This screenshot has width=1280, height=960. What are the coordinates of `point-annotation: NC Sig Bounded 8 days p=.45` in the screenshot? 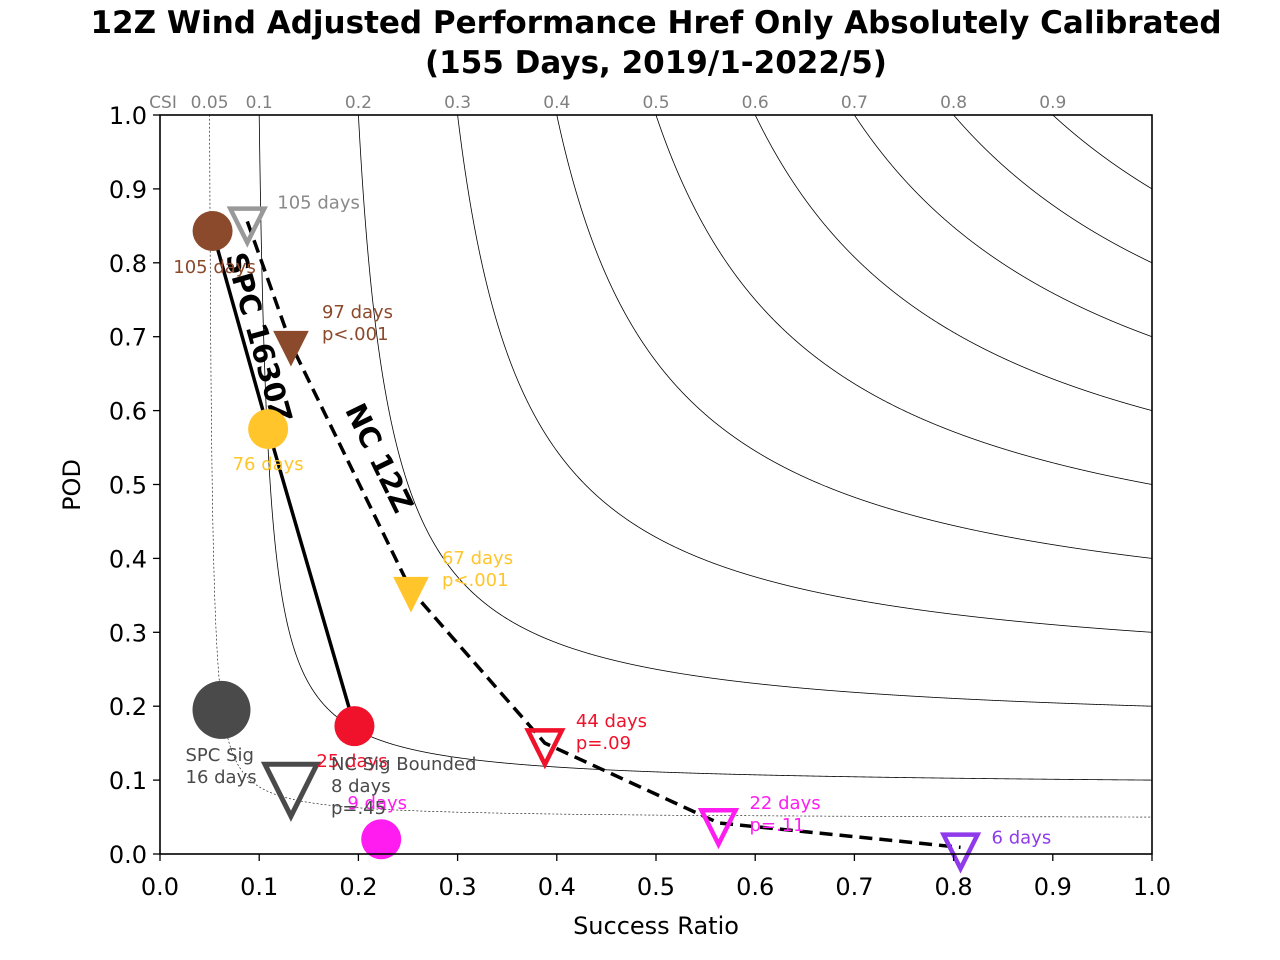 It's located at (403, 786).